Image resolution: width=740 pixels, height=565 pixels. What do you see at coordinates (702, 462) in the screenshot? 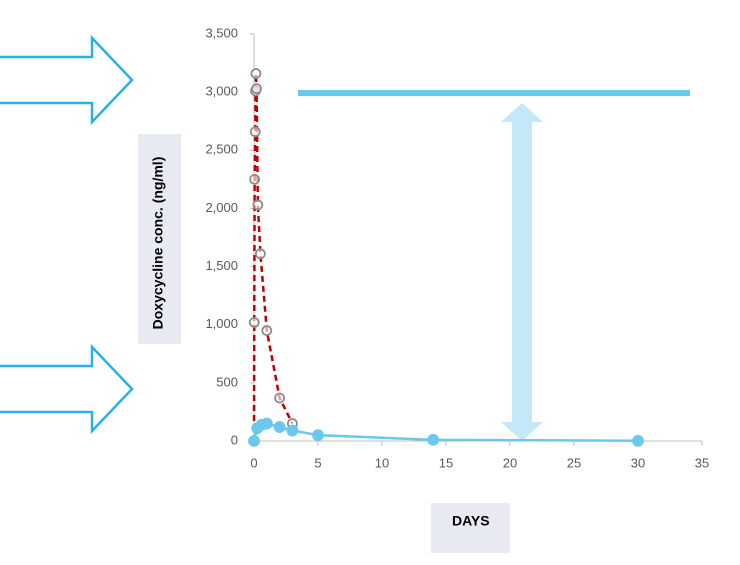
I see `x-tick-label: 35` at bounding box center [702, 462].